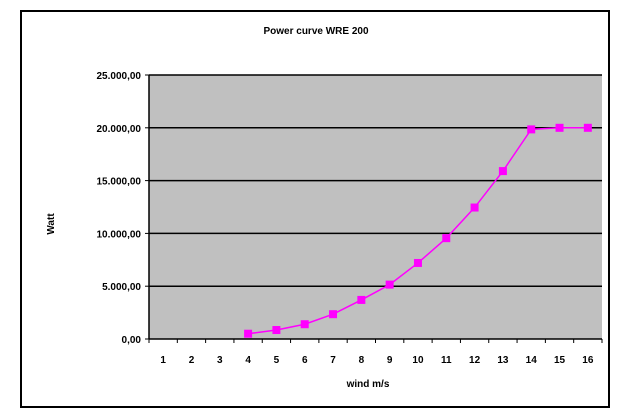 The height and width of the screenshot is (415, 617). I want to click on x-tick-label: 11, so click(446, 360).